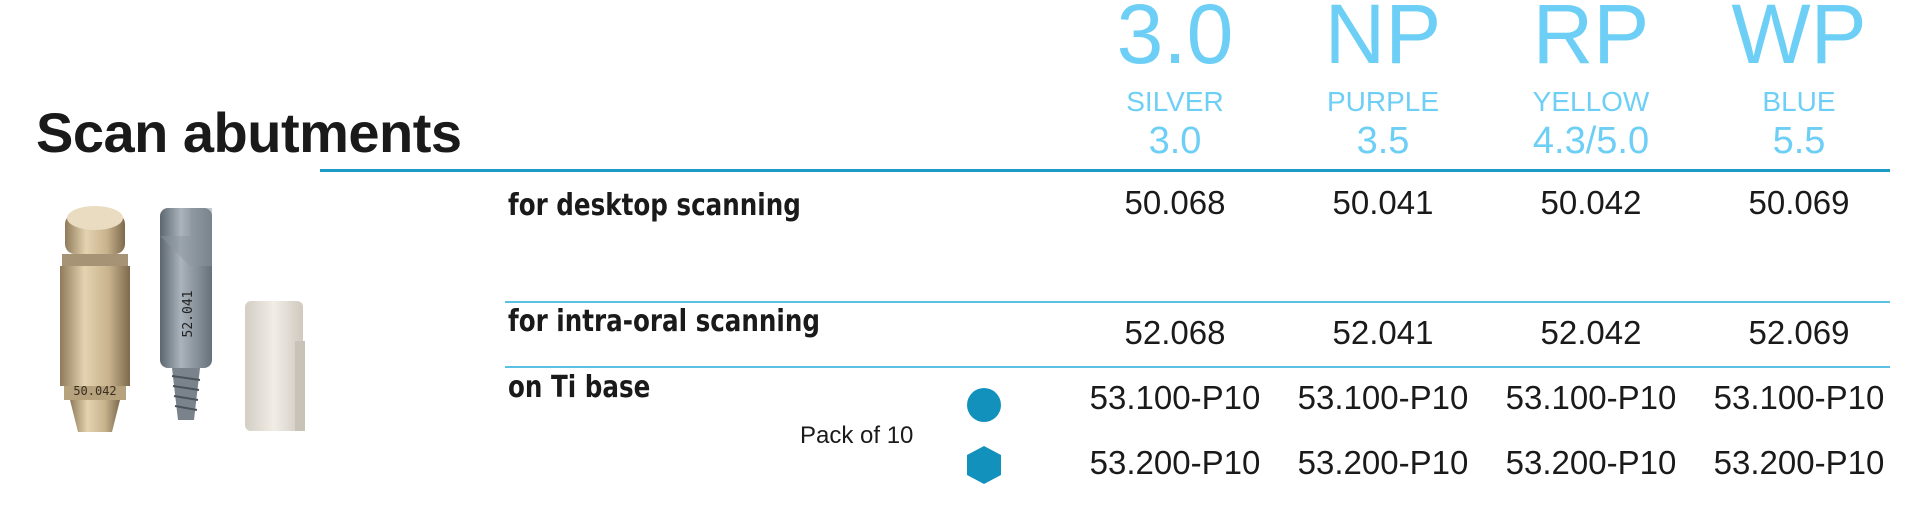 The height and width of the screenshot is (520, 1920). I want to click on tibase-round-value-4: 53.100-P10, so click(1799, 397).